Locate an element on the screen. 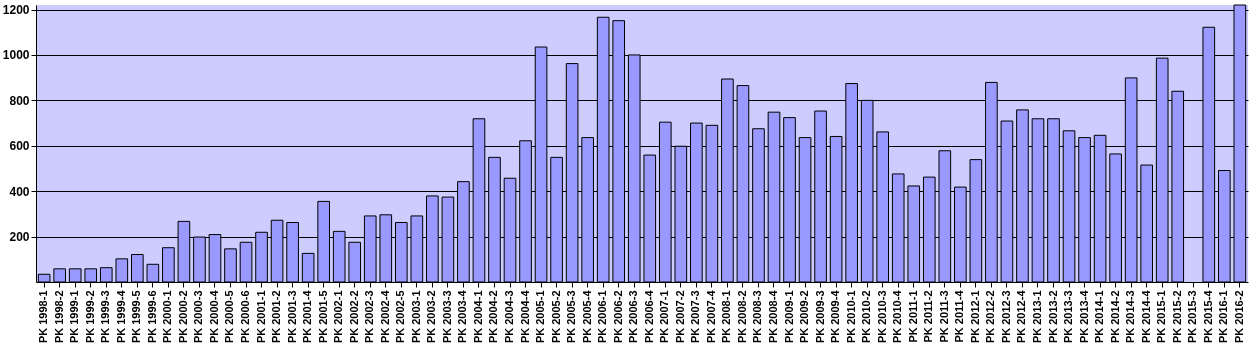  x-tick-label: PK 2009-3 is located at coordinates (819, 317).